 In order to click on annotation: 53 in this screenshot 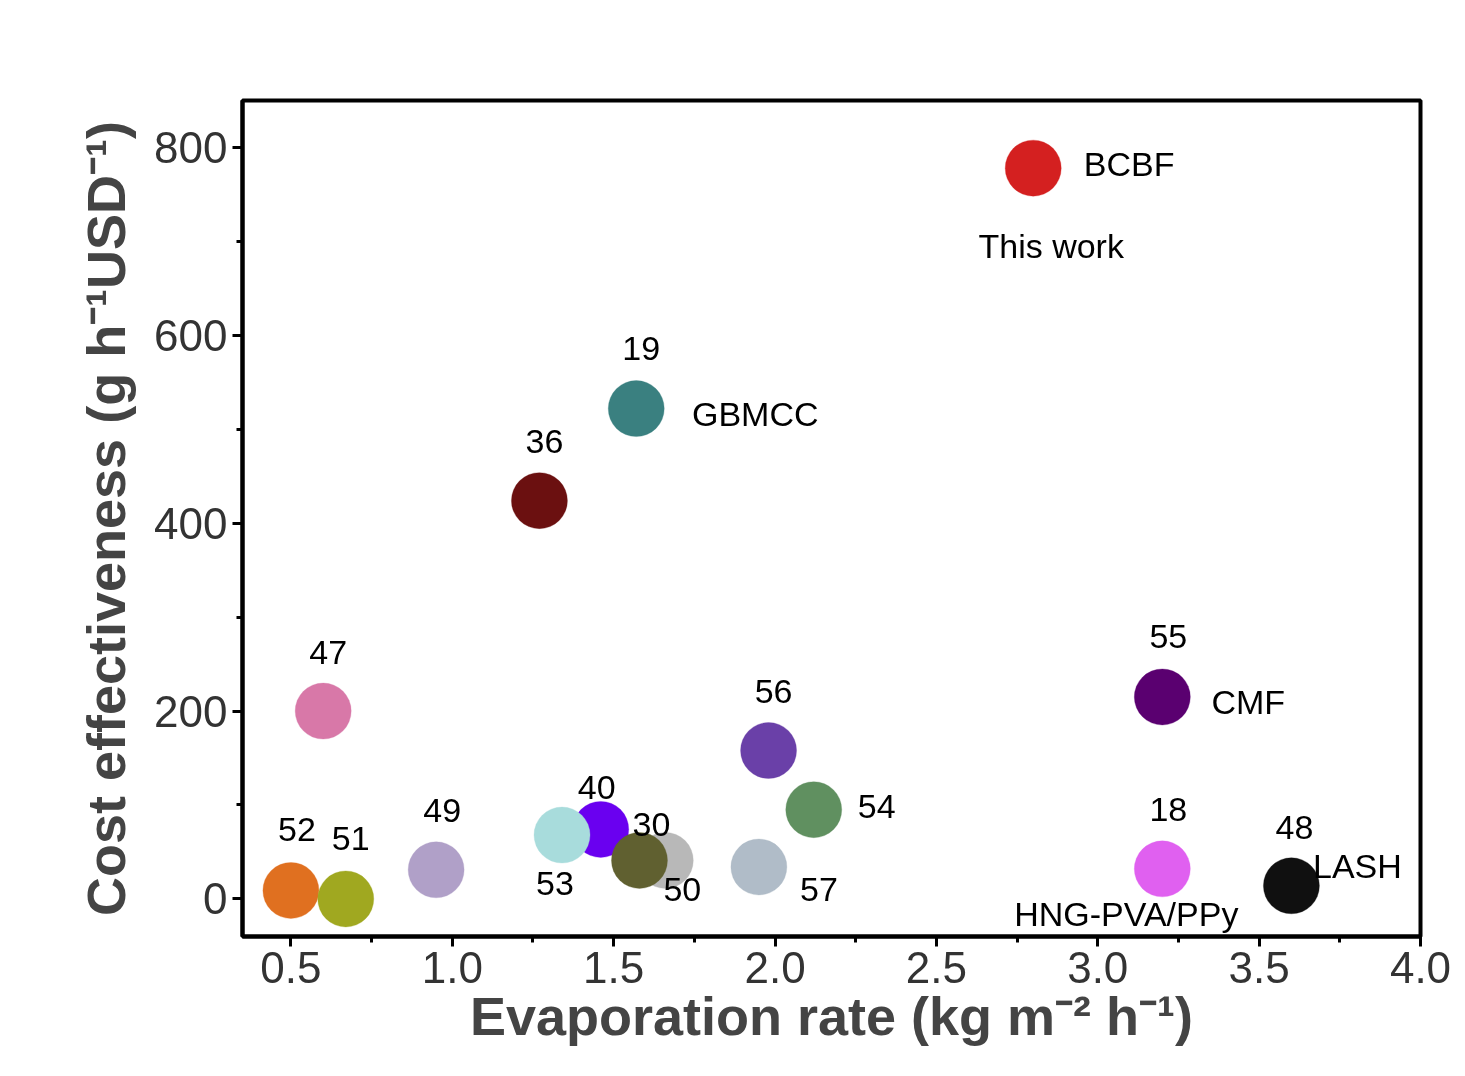, I will do `click(555, 882)`.